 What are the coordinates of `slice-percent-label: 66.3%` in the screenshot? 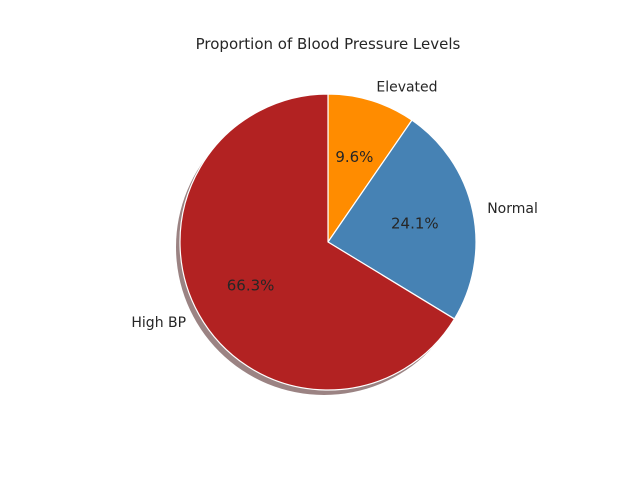 It's located at (251, 286).